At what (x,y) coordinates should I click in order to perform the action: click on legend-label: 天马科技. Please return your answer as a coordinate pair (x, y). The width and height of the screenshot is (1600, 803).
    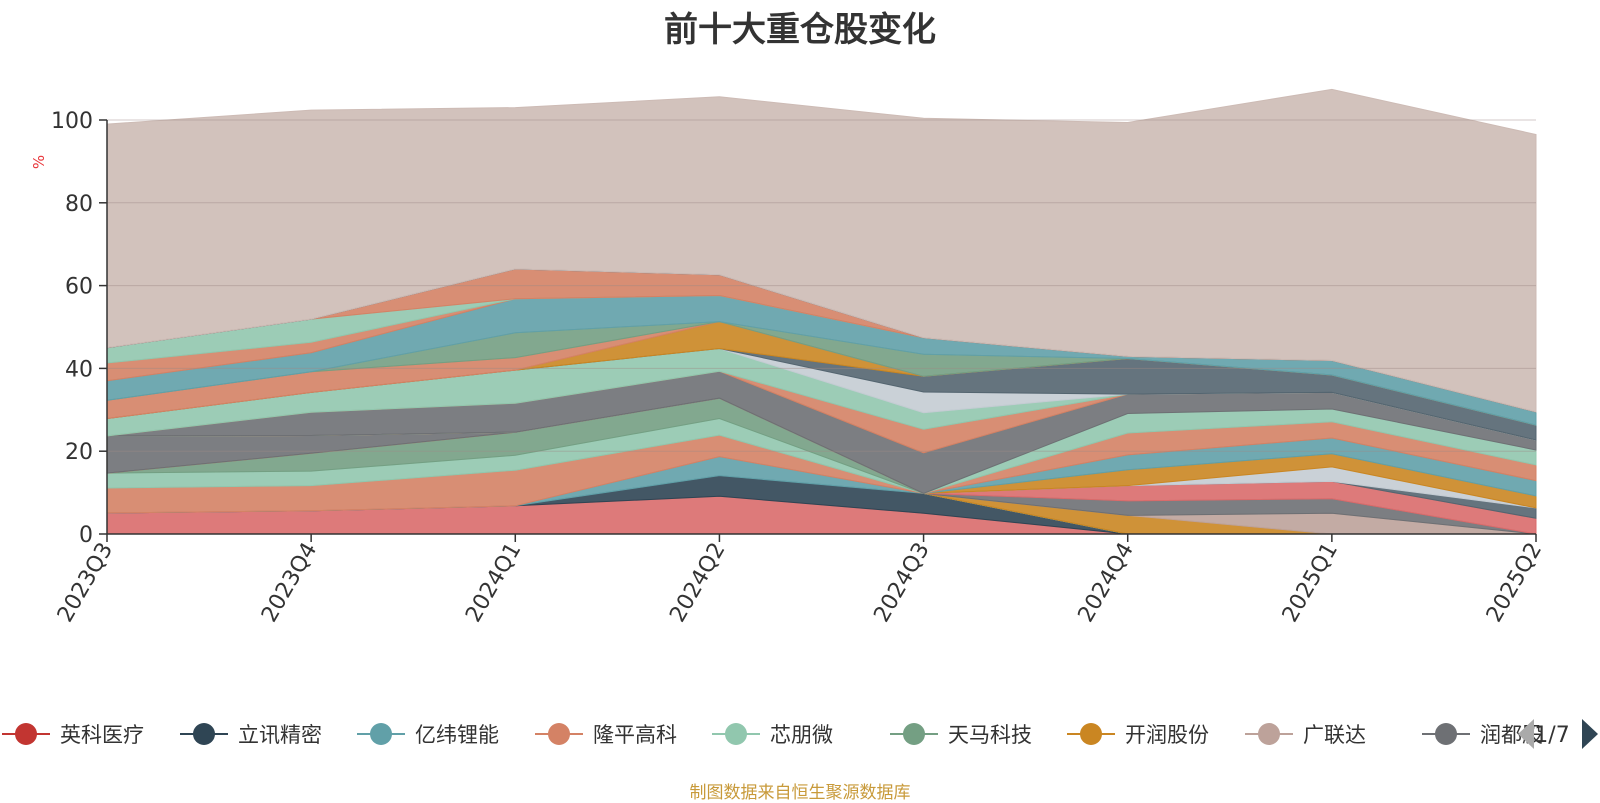
    Looking at the image, I should click on (990, 735).